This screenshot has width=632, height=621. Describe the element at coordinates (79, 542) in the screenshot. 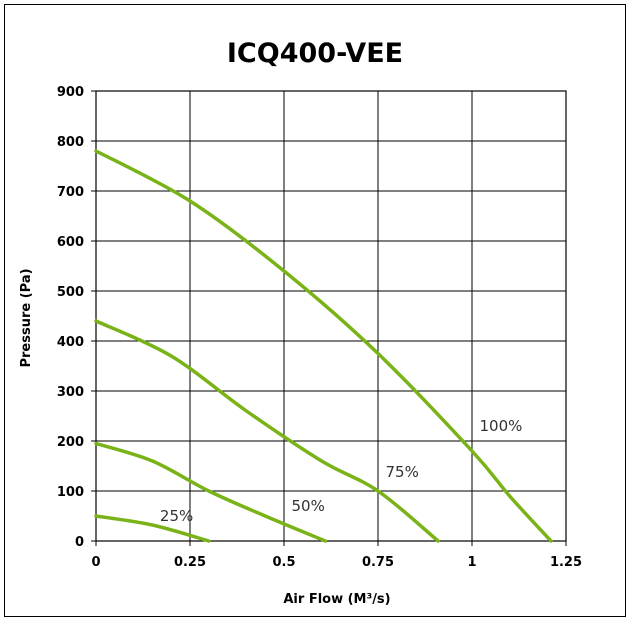

I see `y-tick-label: 0` at that location.